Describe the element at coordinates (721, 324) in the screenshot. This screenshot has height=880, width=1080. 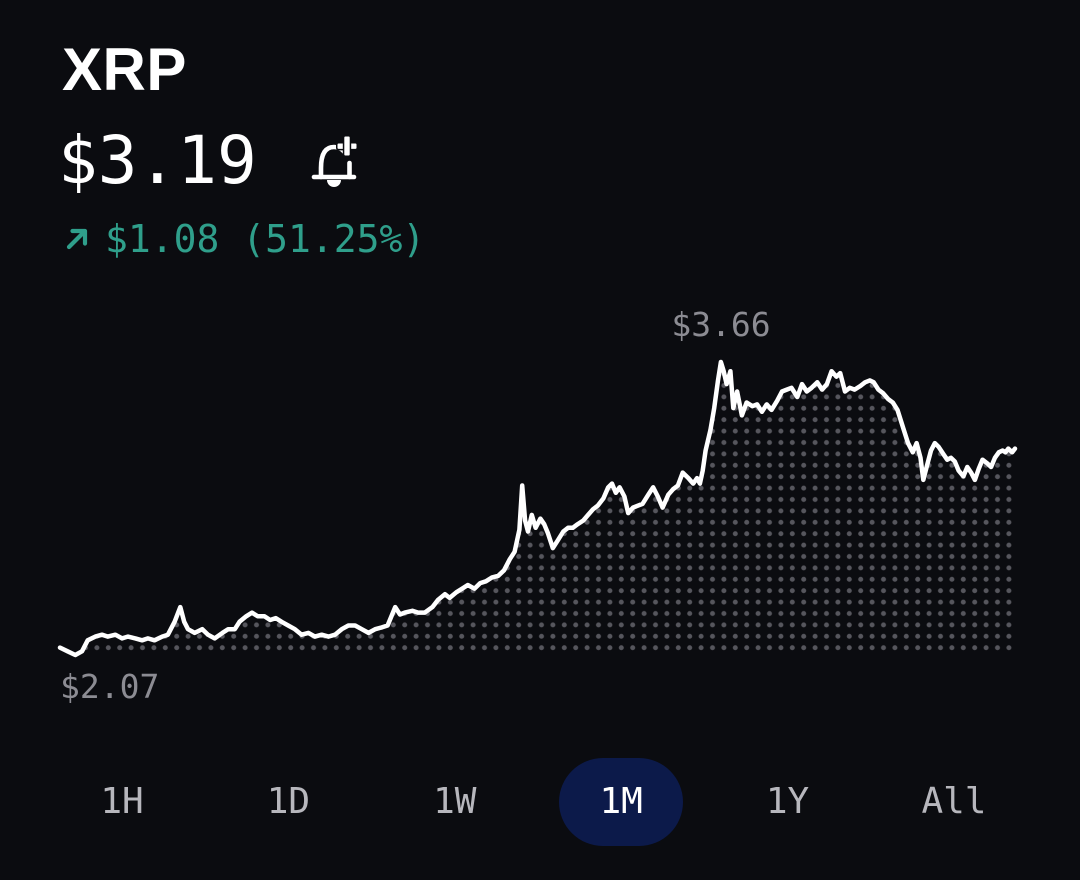
I see `chart-high-label: $3.66` at that location.